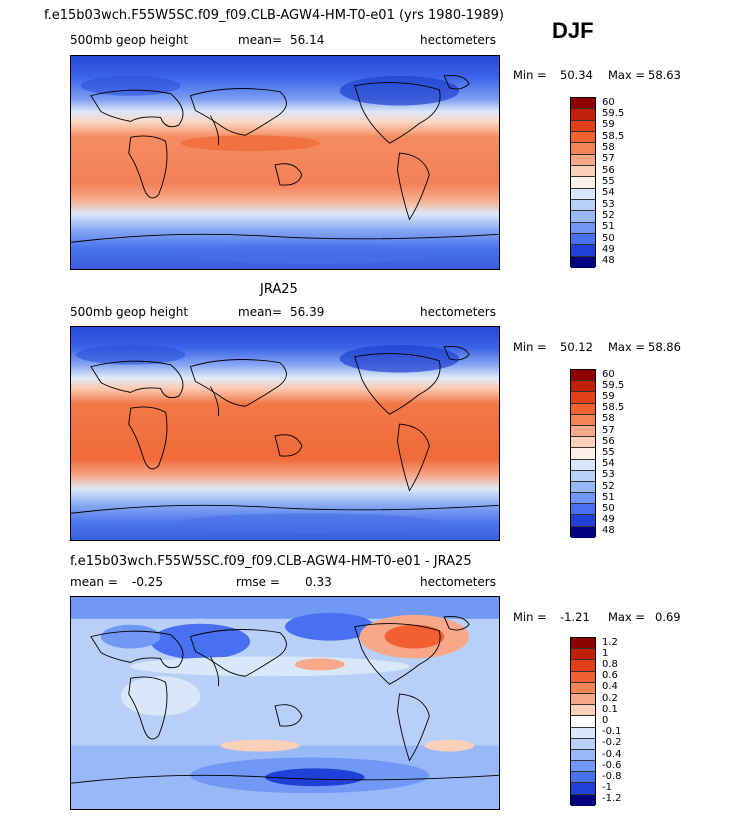 This screenshot has height=816, width=733. Describe the element at coordinates (612, 765) in the screenshot. I see `colorbar-tick-label: -0.6` at that location.